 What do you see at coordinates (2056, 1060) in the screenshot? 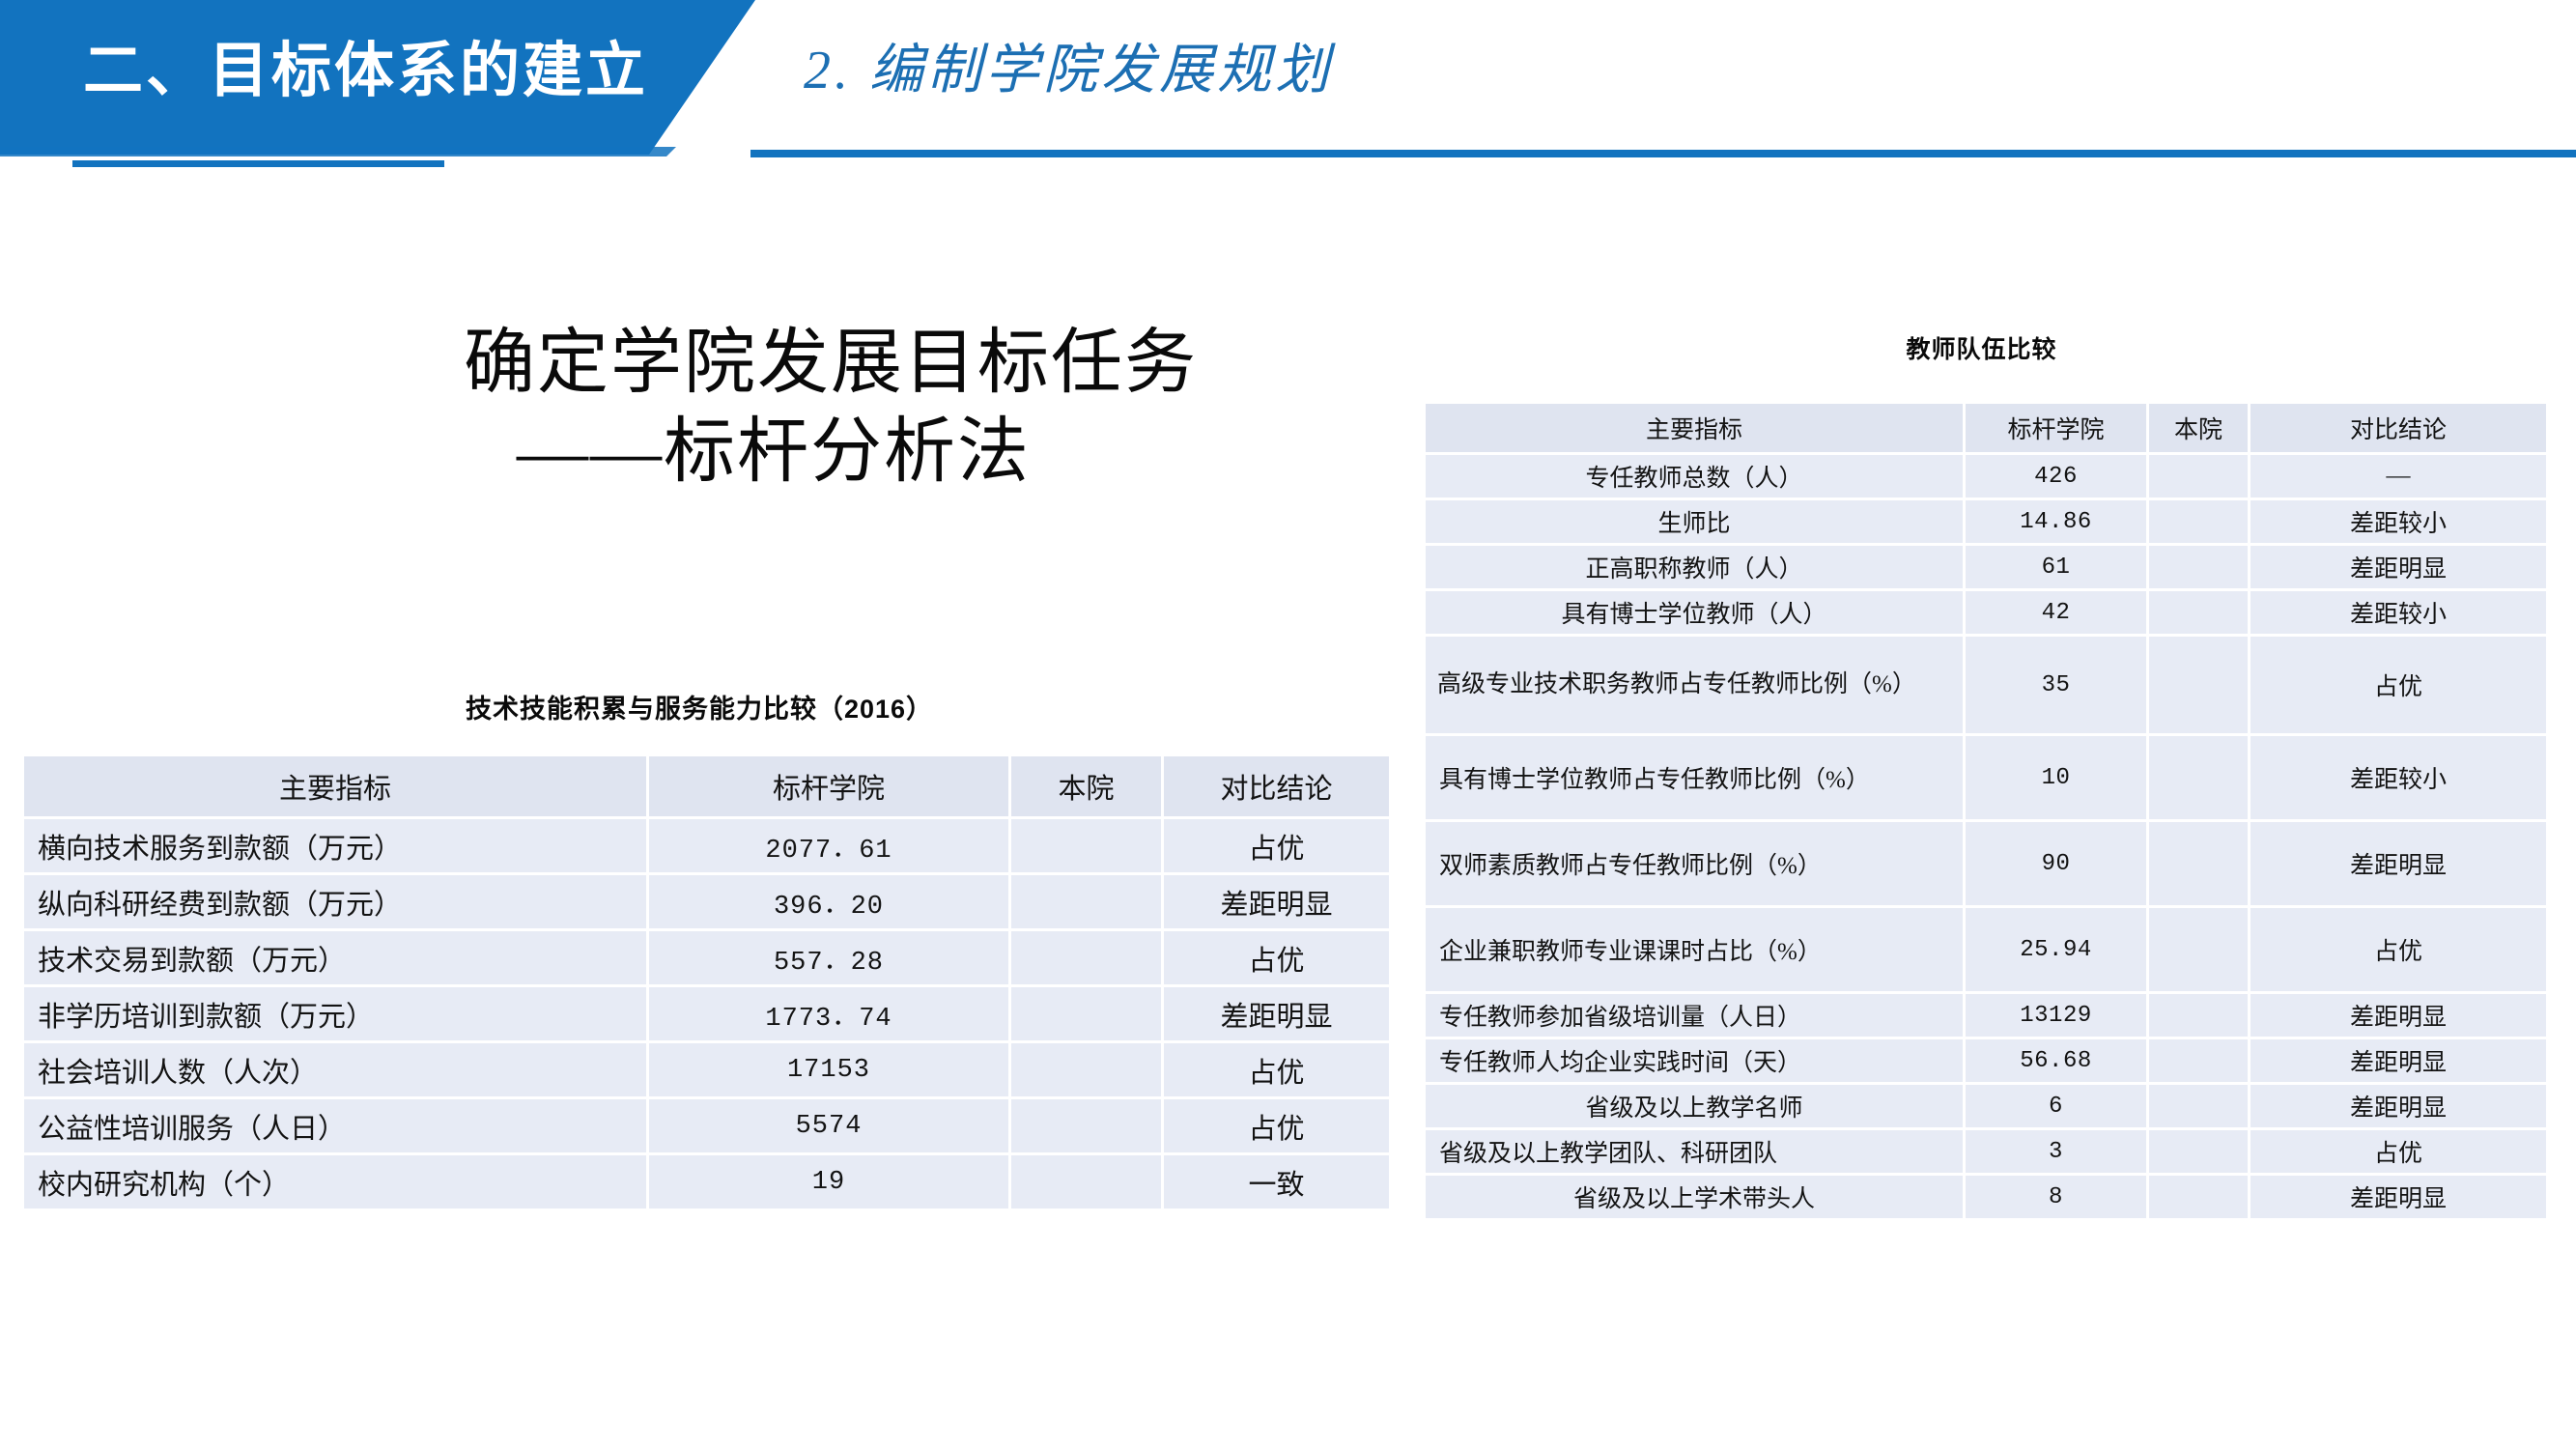
I see `cell-benchmark-value: 56.68` at bounding box center [2056, 1060].